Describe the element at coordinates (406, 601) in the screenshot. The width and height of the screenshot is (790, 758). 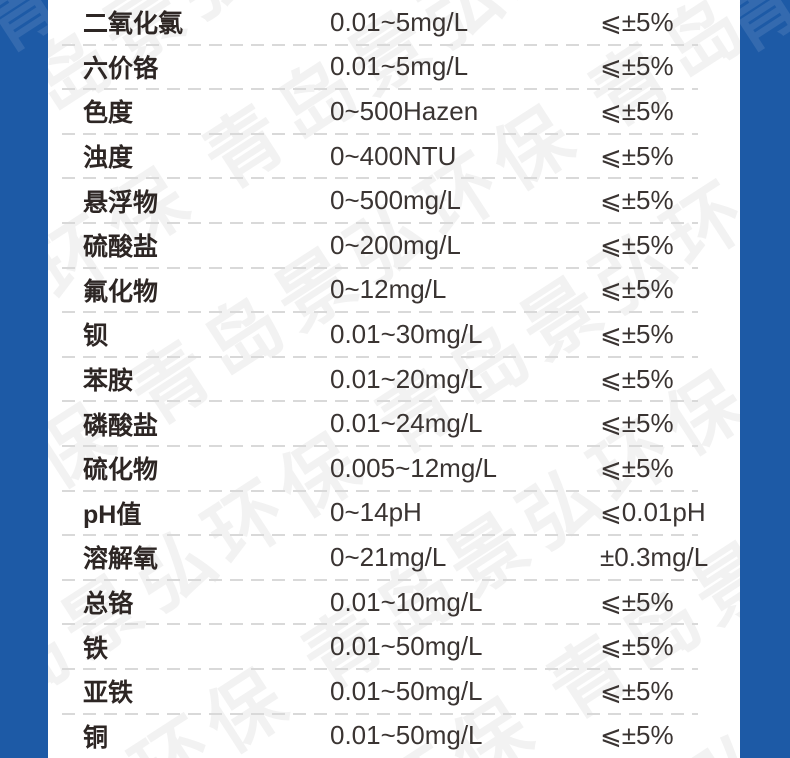
I see `range-cell: 0.01~10mg/L` at that location.